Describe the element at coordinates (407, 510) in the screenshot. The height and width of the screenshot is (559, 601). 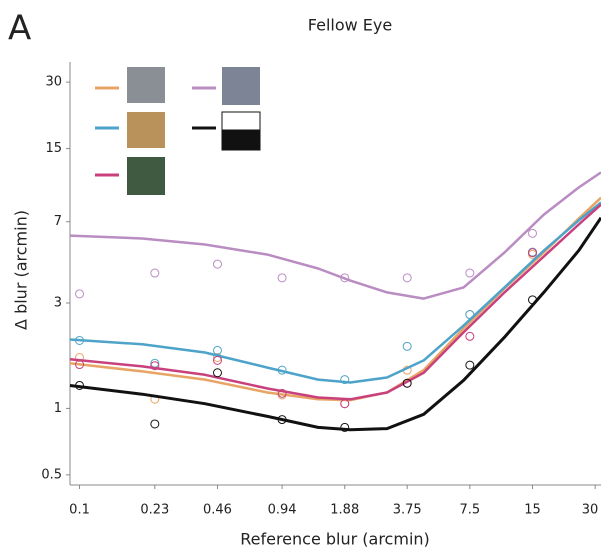
I see `x-tick-label: 3.75` at that location.